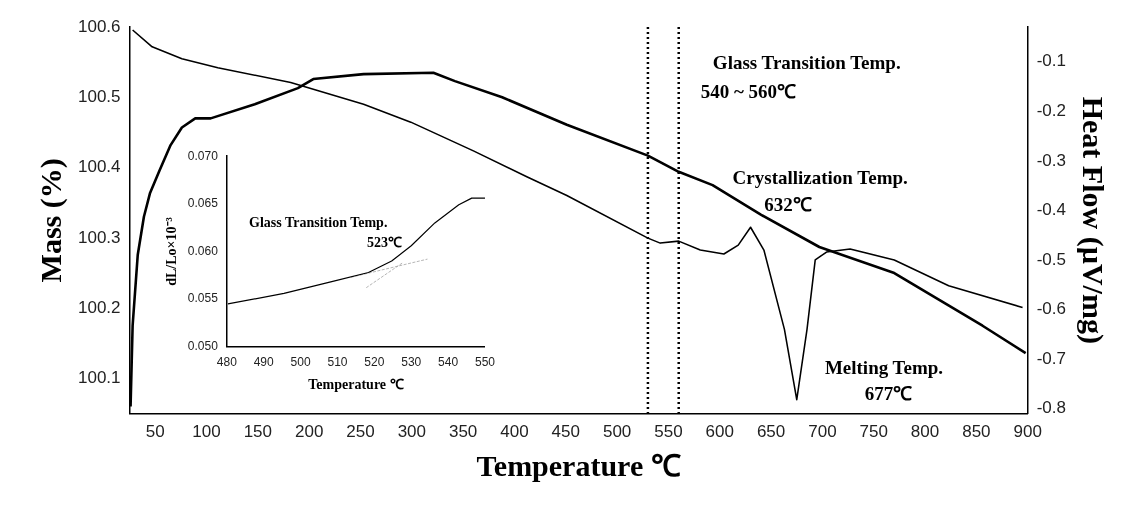  I want to click on x-tick-label: 200, so click(309, 432).